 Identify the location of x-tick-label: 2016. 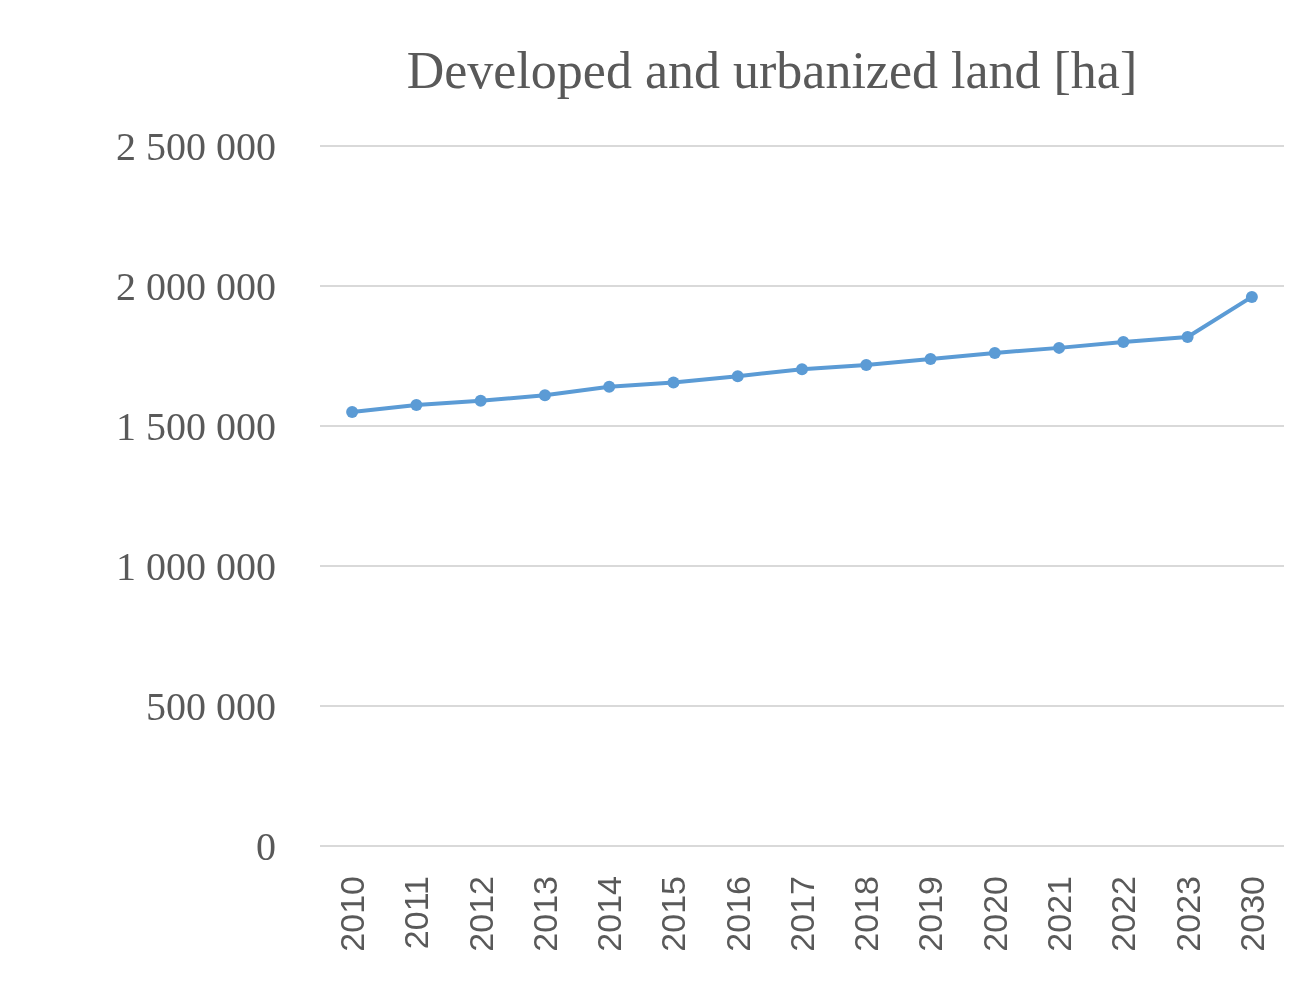
(737, 914).